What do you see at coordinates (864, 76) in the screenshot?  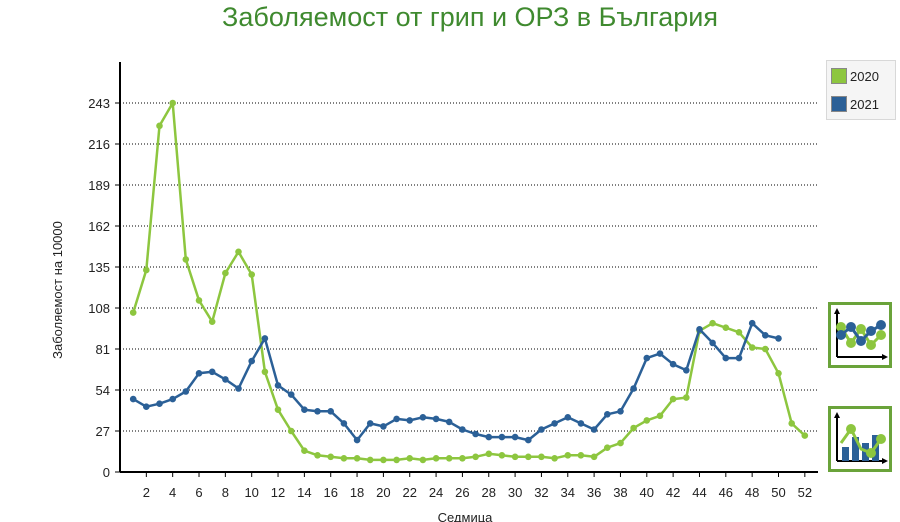 I see `legend-label-2020: 2020` at bounding box center [864, 76].